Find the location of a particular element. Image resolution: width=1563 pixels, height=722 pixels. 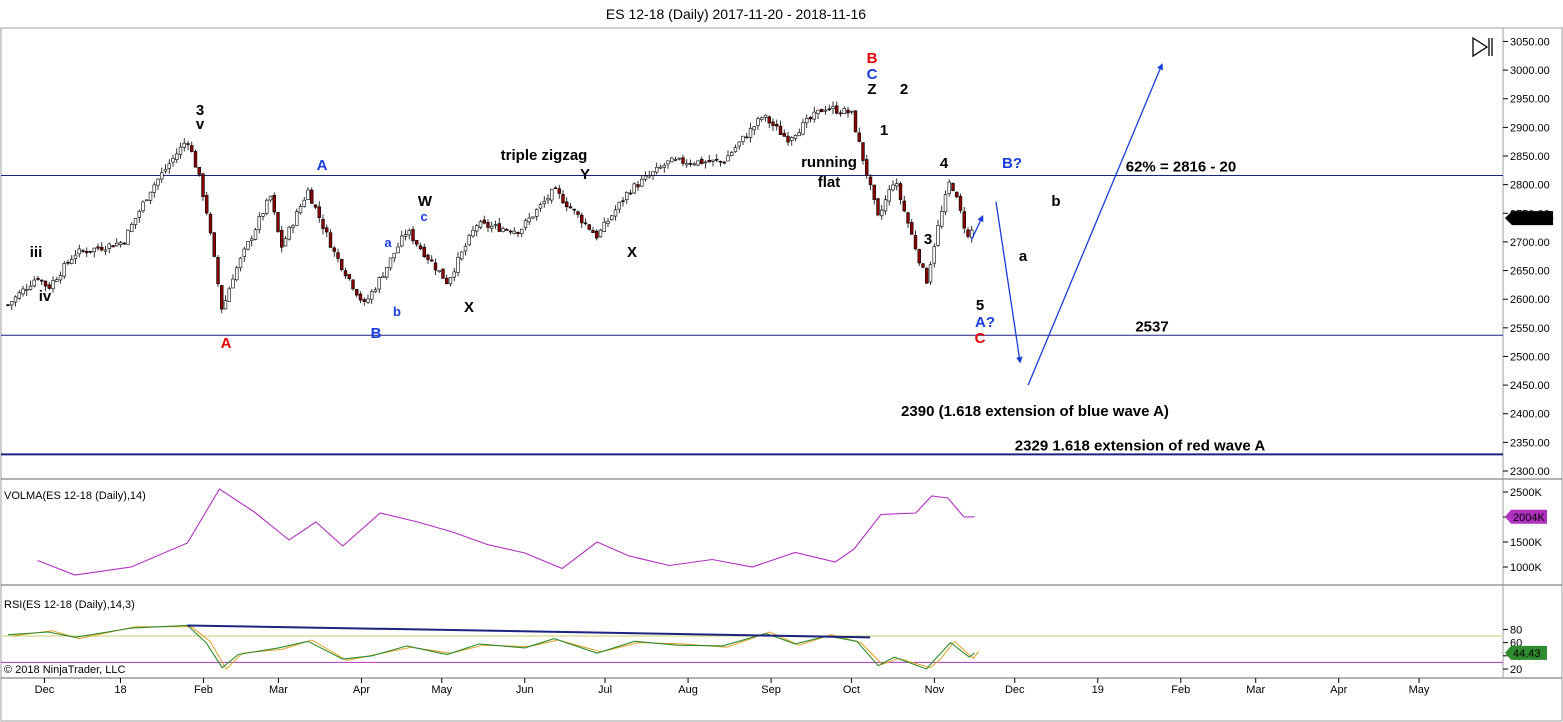

rsi-label: RSI(ES 12-18 (Daily),14,3) is located at coordinates (69, 605).